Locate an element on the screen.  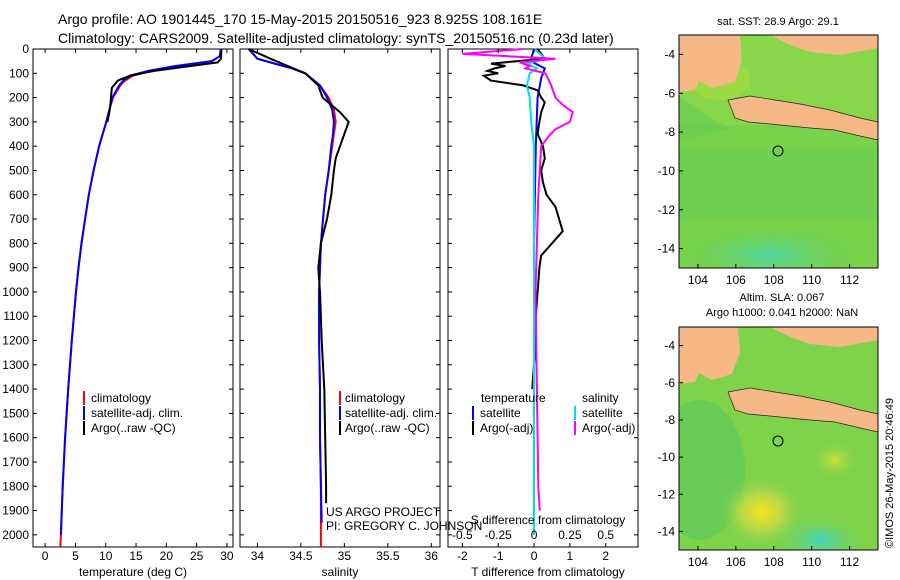
sal-legend-argo-label: Argo(..raw -QC) is located at coordinates (387, 428).